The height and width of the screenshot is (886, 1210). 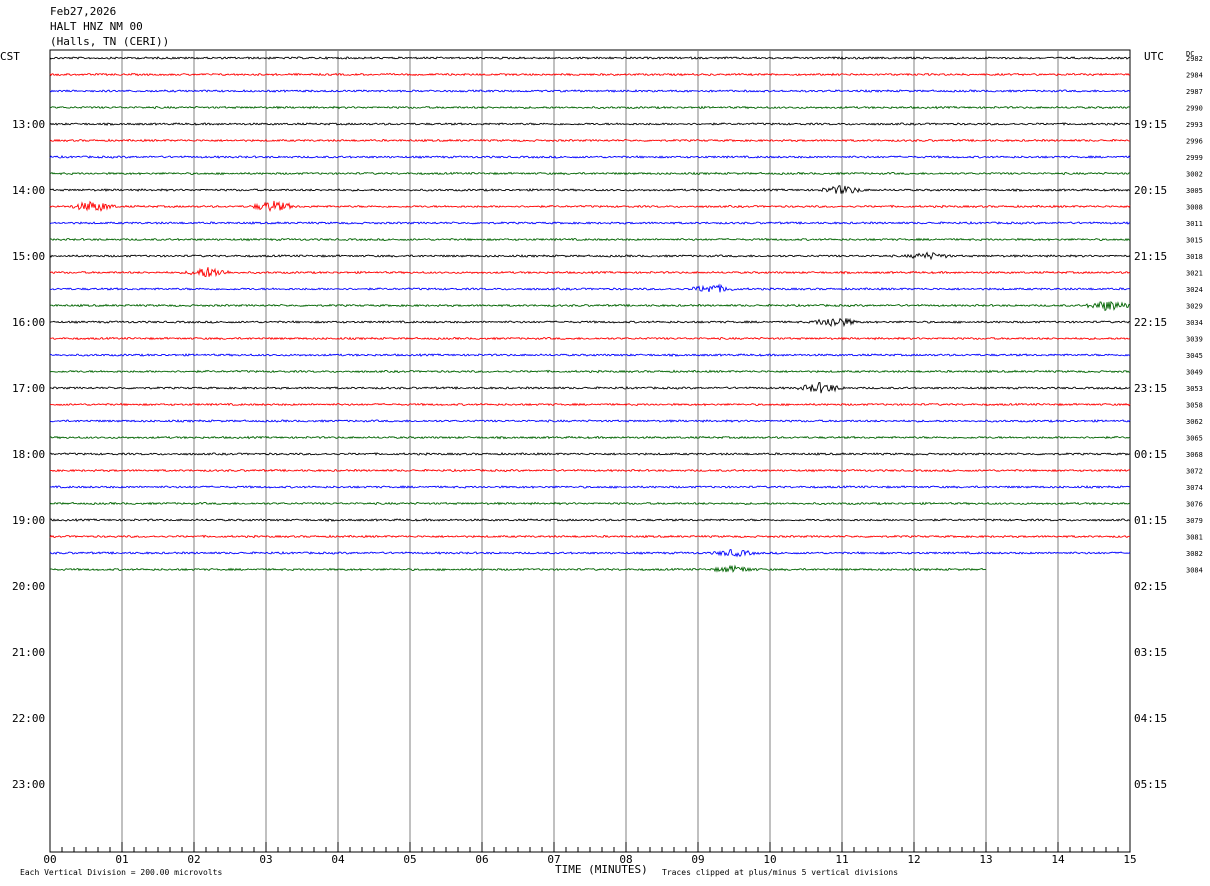 What do you see at coordinates (10, 56) in the screenshot?
I see `left-timezone-label: CST` at bounding box center [10, 56].